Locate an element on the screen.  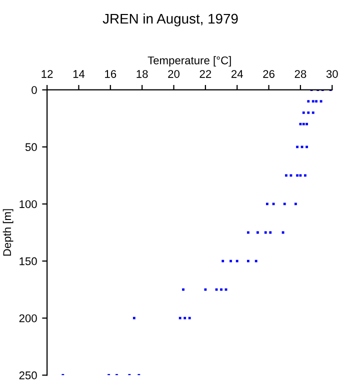
x-tick-label: 18 is located at coordinates (142, 74).